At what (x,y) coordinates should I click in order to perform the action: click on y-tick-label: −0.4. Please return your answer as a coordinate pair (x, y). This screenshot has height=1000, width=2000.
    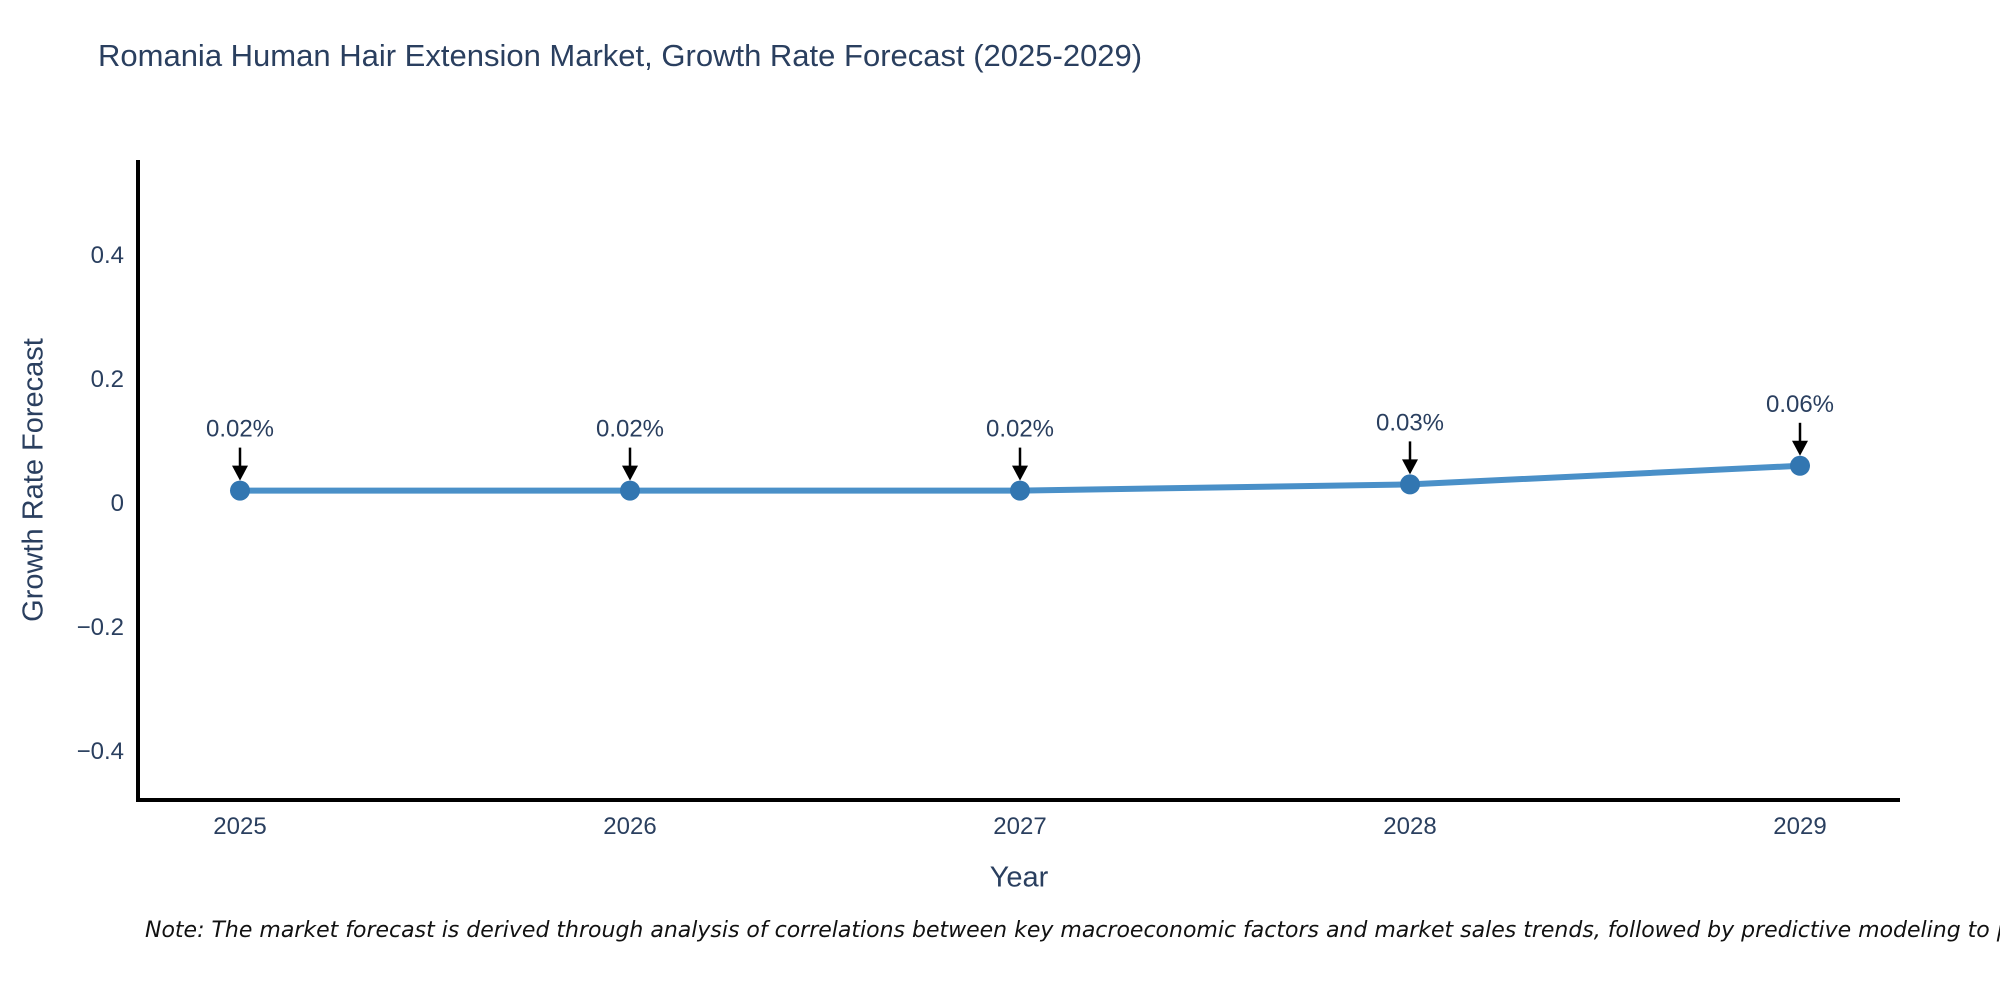
    Looking at the image, I should click on (100, 751).